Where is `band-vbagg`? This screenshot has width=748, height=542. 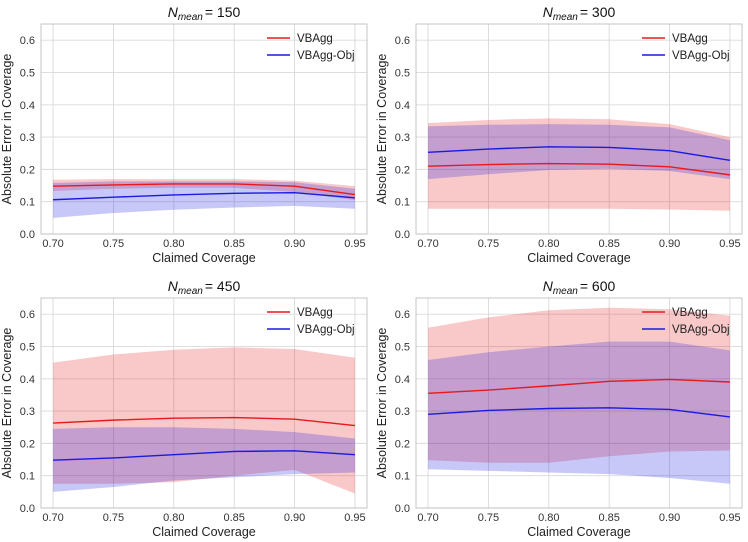
band-vbagg is located at coordinates (579, 385).